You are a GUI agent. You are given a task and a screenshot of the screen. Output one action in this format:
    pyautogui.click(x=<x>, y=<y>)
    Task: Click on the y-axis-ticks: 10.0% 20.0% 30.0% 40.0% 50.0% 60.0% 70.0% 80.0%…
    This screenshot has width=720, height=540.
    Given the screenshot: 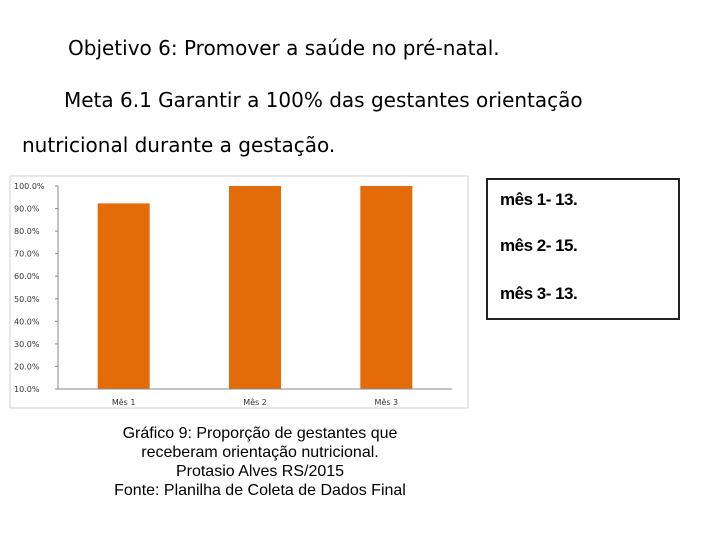 What is the action you would take?
    pyautogui.click(x=36, y=288)
    